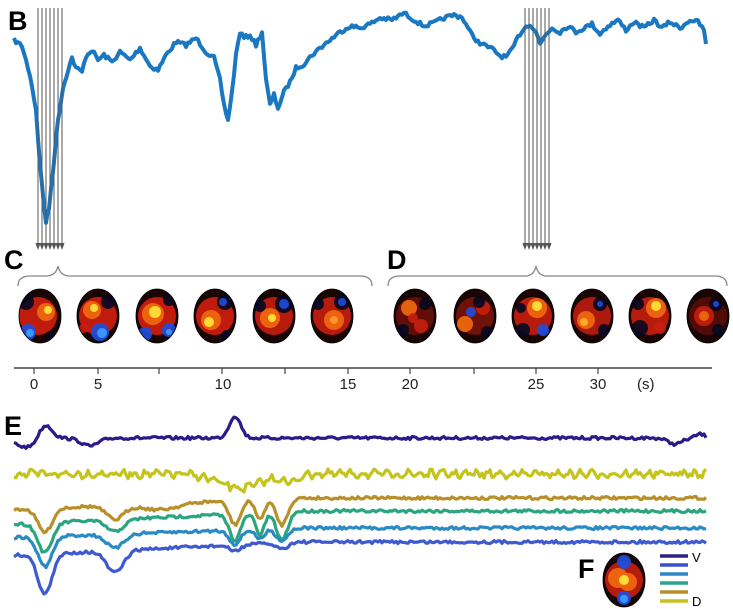 The width and height of the screenshot is (733, 609). I want to click on panel-label-d: D, so click(397, 260).